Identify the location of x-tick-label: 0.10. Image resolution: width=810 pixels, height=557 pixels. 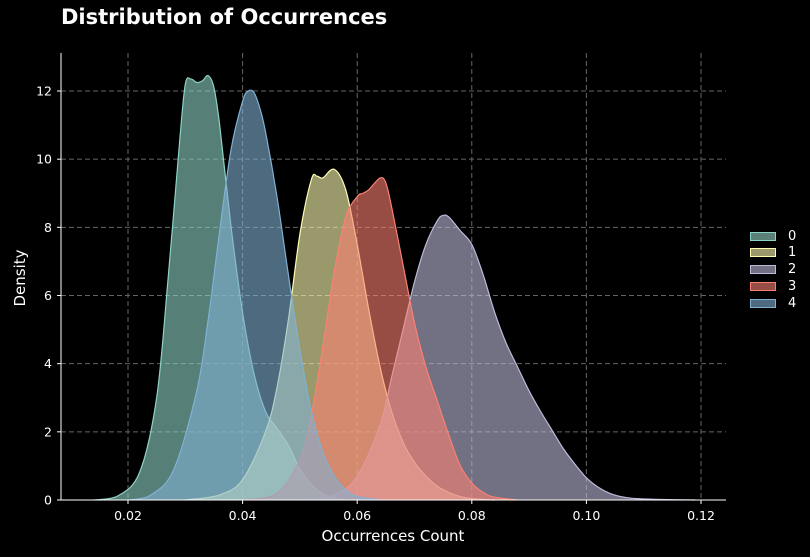
(586, 515).